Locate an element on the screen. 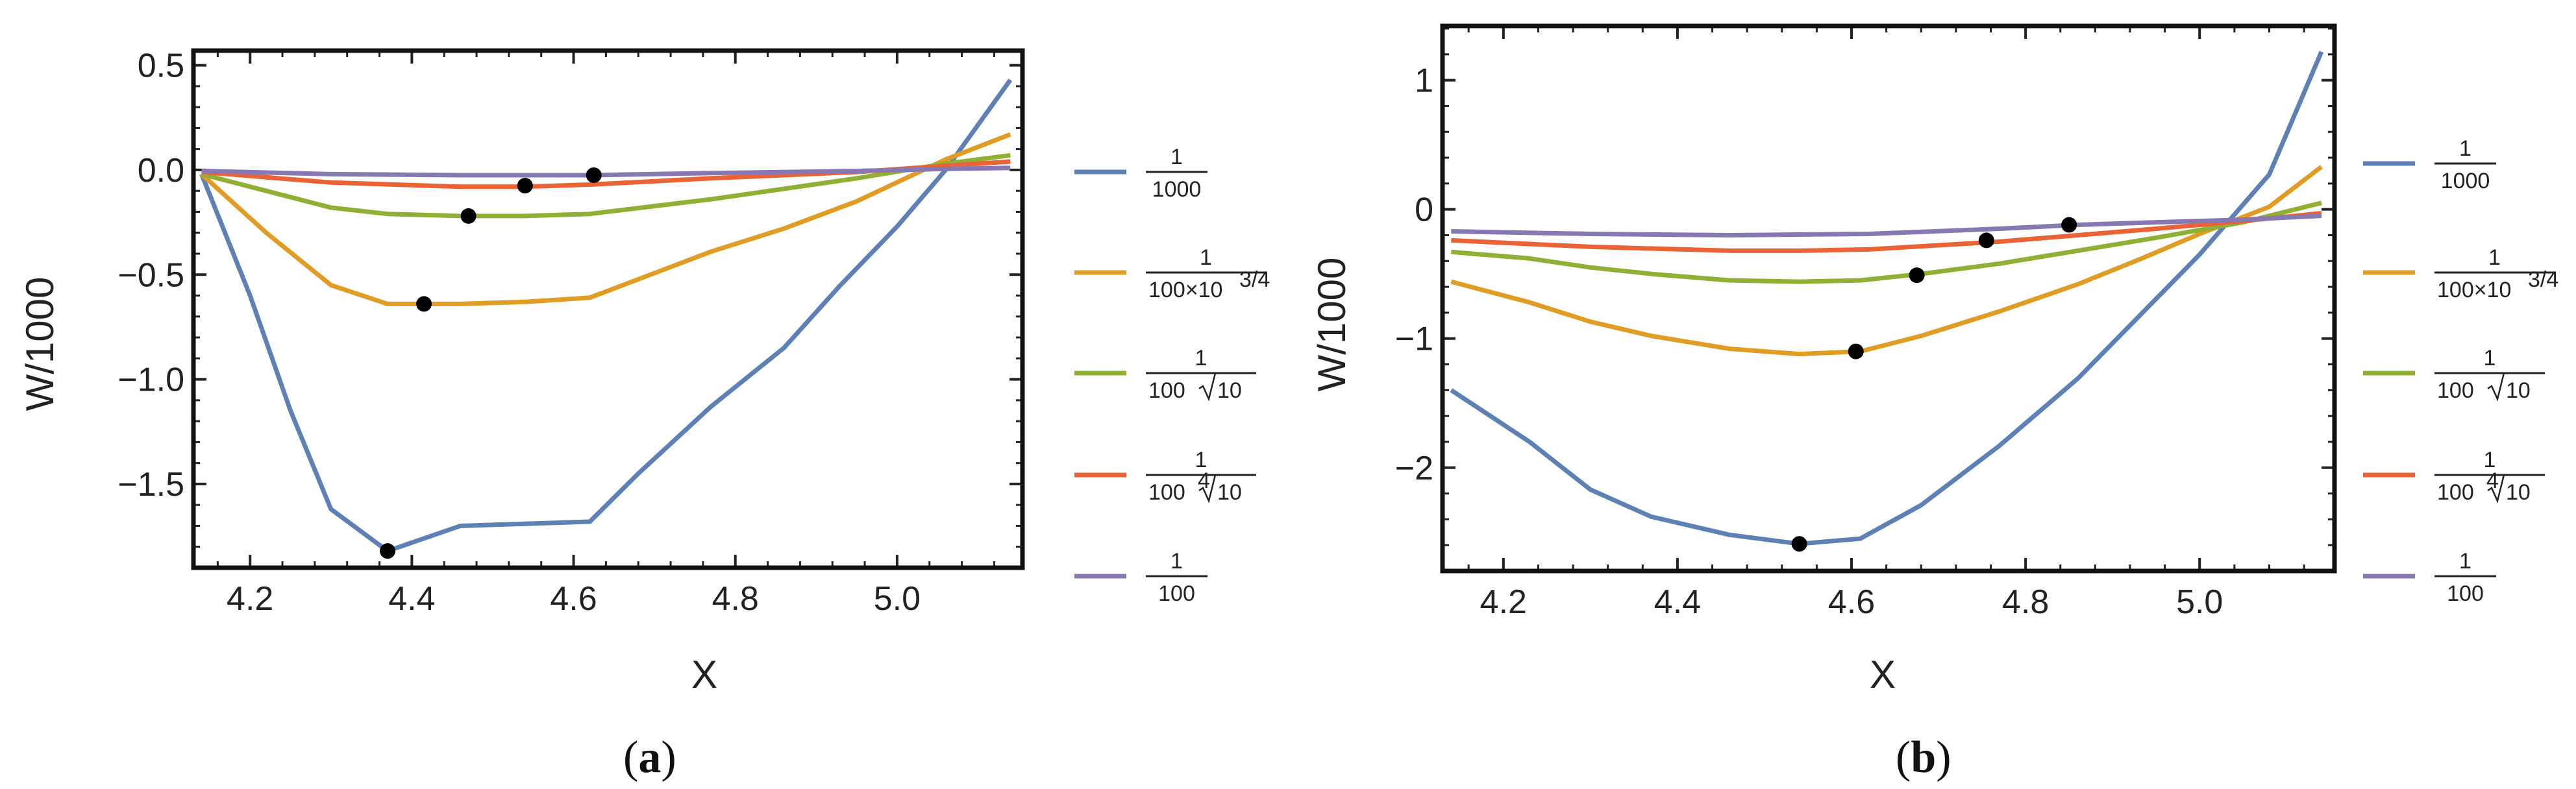  panel-caption: (b) is located at coordinates (1923, 758).